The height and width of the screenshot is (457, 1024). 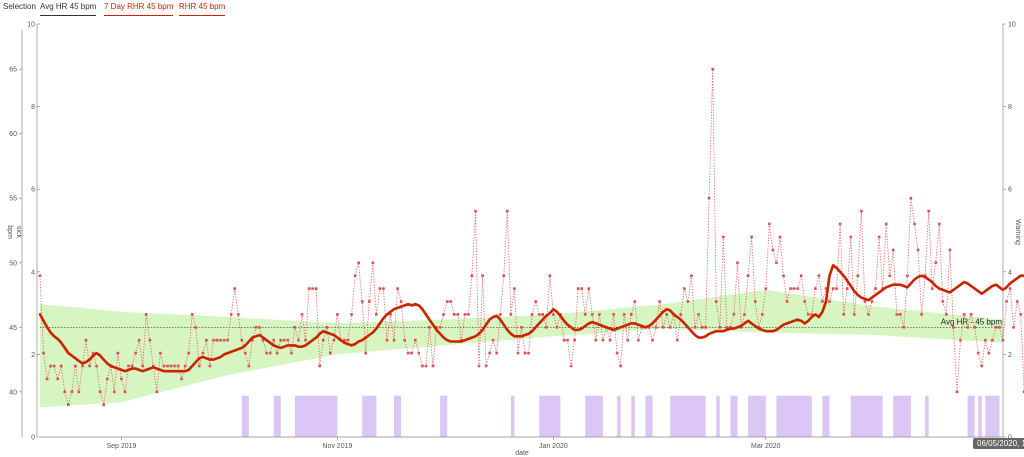 What do you see at coordinates (68, 8) in the screenshot?
I see `selection-avg-hr: Avg HR 45 bpm` at bounding box center [68, 8].